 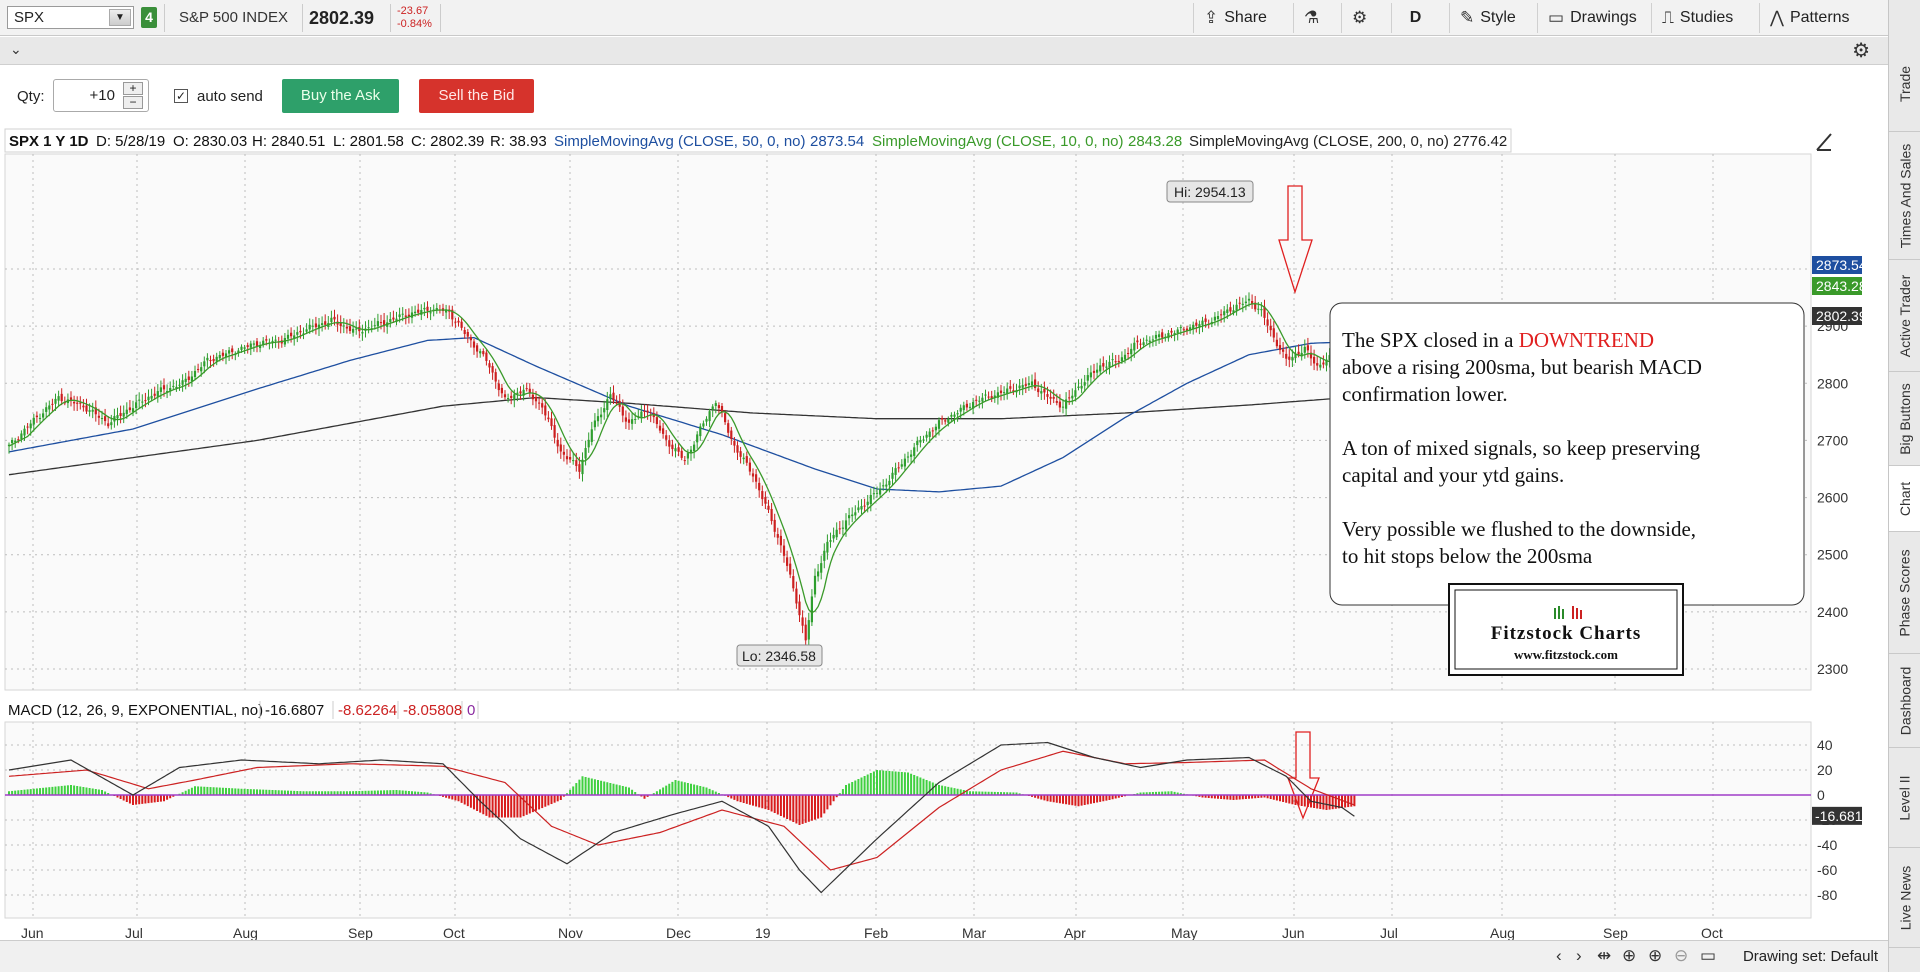 I want to click on link-group-badge: 4, so click(x=149, y=17).